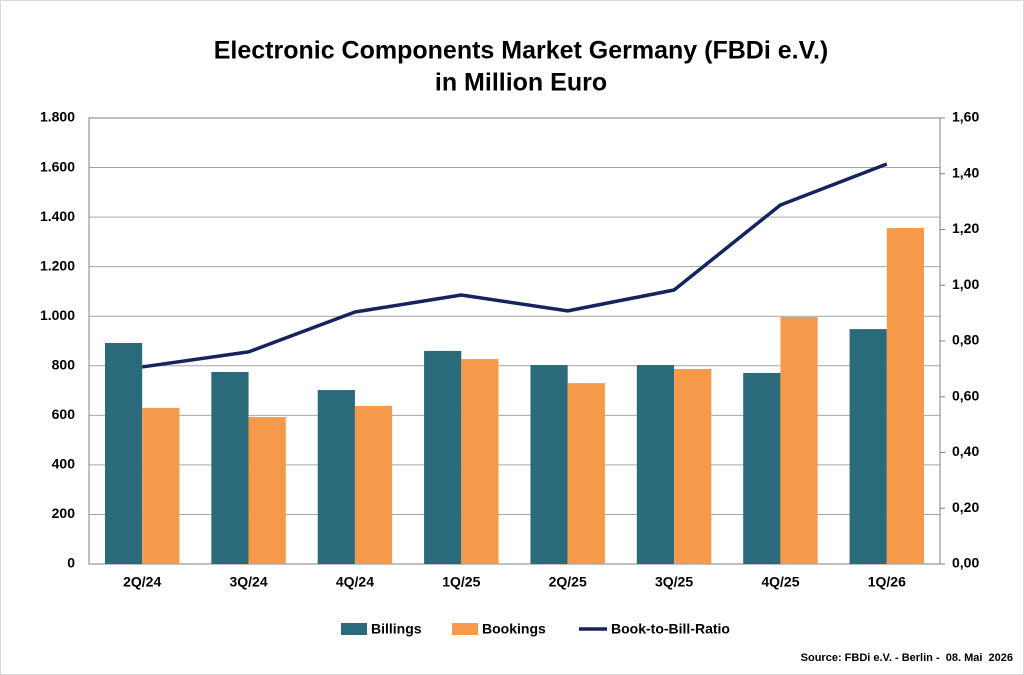 The height and width of the screenshot is (675, 1024). Describe the element at coordinates (674, 582) in the screenshot. I see `x-tick-label: 3Q/25` at that location.